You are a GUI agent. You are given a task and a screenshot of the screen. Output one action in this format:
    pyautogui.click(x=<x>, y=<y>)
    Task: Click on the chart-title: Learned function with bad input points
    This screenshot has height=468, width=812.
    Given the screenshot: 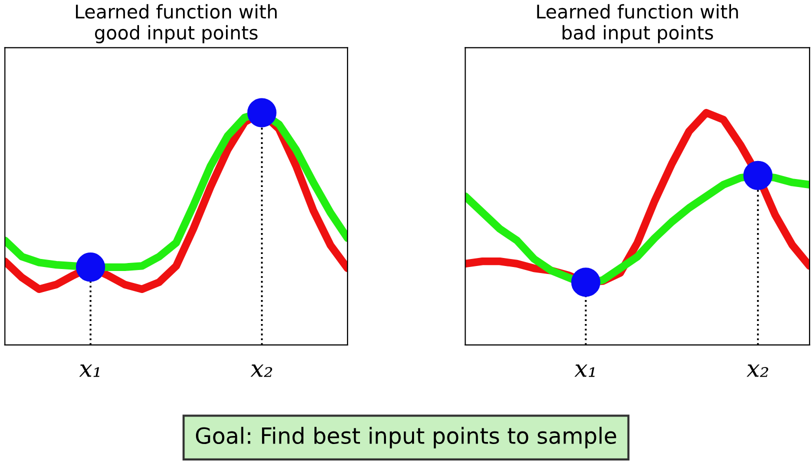 What is the action you would take?
    pyautogui.click(x=637, y=24)
    